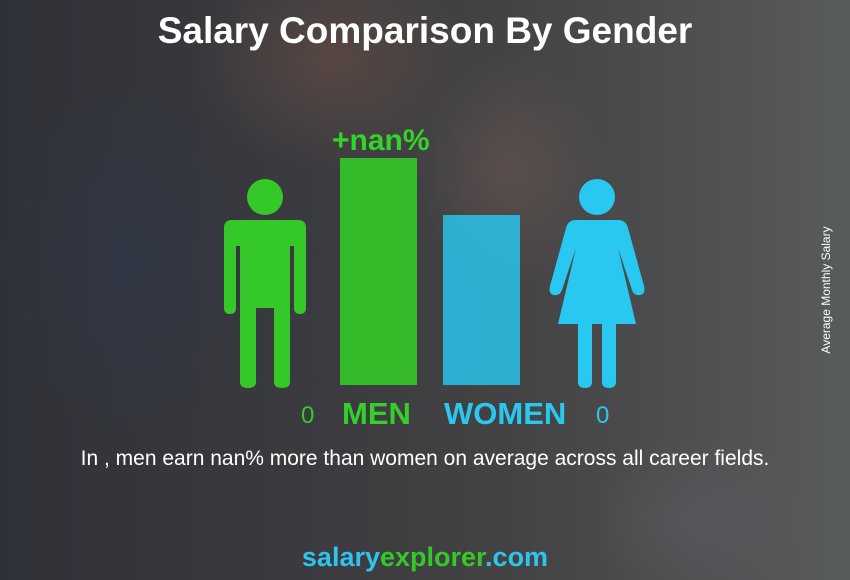  I want to click on brand-logo: salaryexplorer.com, so click(425, 557).